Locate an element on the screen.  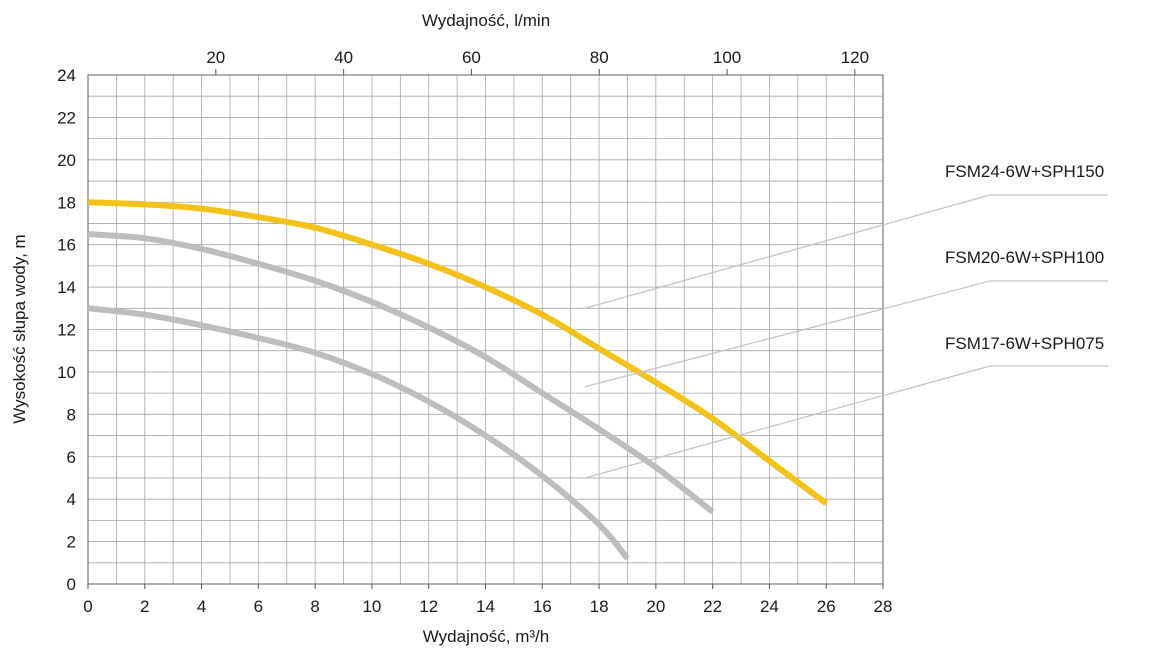
x-axis-title: Wydajność, m³/h is located at coordinates (486, 636).